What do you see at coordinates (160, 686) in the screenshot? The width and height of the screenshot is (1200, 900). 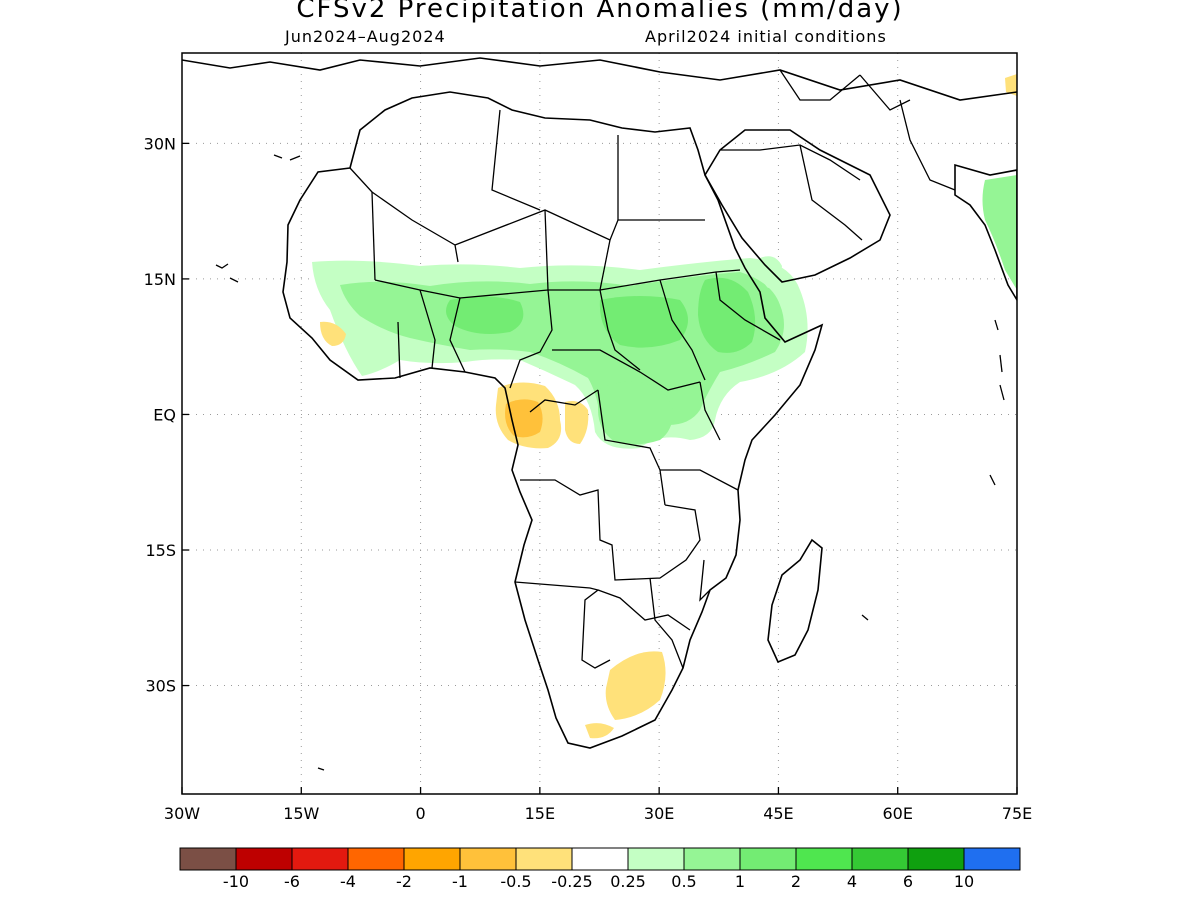 I see `y-tick-label: 30S` at bounding box center [160, 686].